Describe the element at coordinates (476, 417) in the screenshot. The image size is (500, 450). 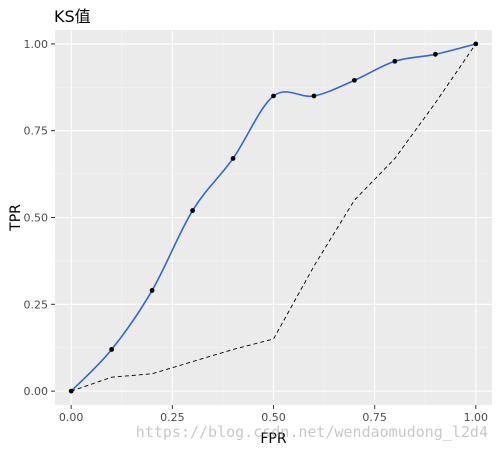
I see `x-tick-label: 1.00` at that location.